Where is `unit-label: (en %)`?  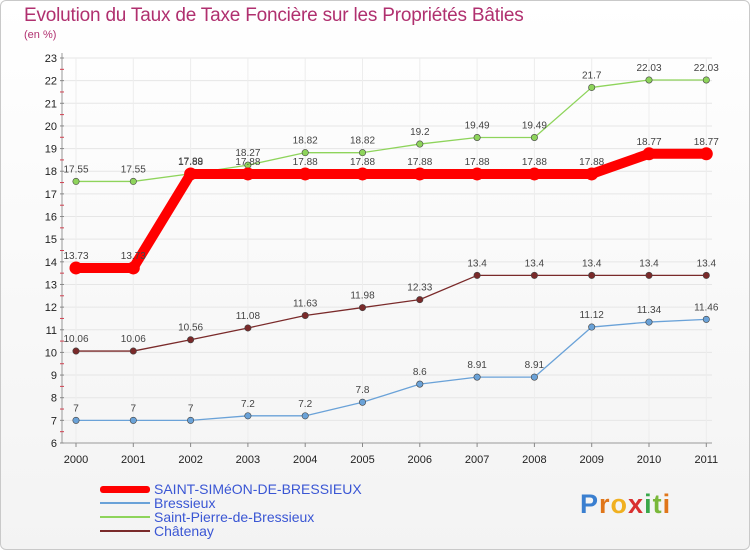
unit-label: (en %) is located at coordinates (40, 35).